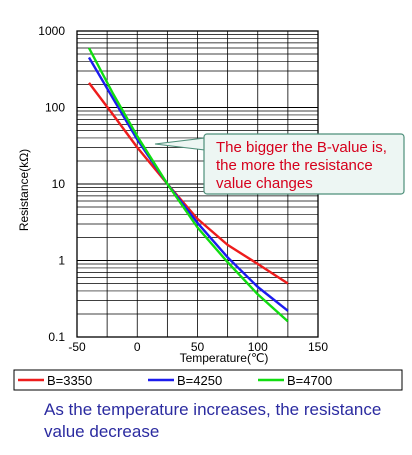 The image size is (412, 455). Describe the element at coordinates (59, 184) in the screenshot. I see `y-tick-label: 10` at that location.